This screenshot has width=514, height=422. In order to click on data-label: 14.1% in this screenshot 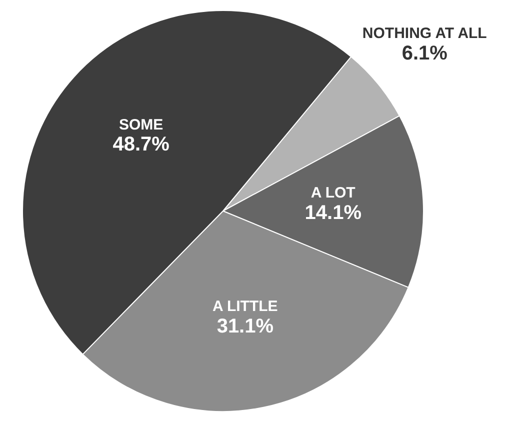, I will do `click(333, 213)`.